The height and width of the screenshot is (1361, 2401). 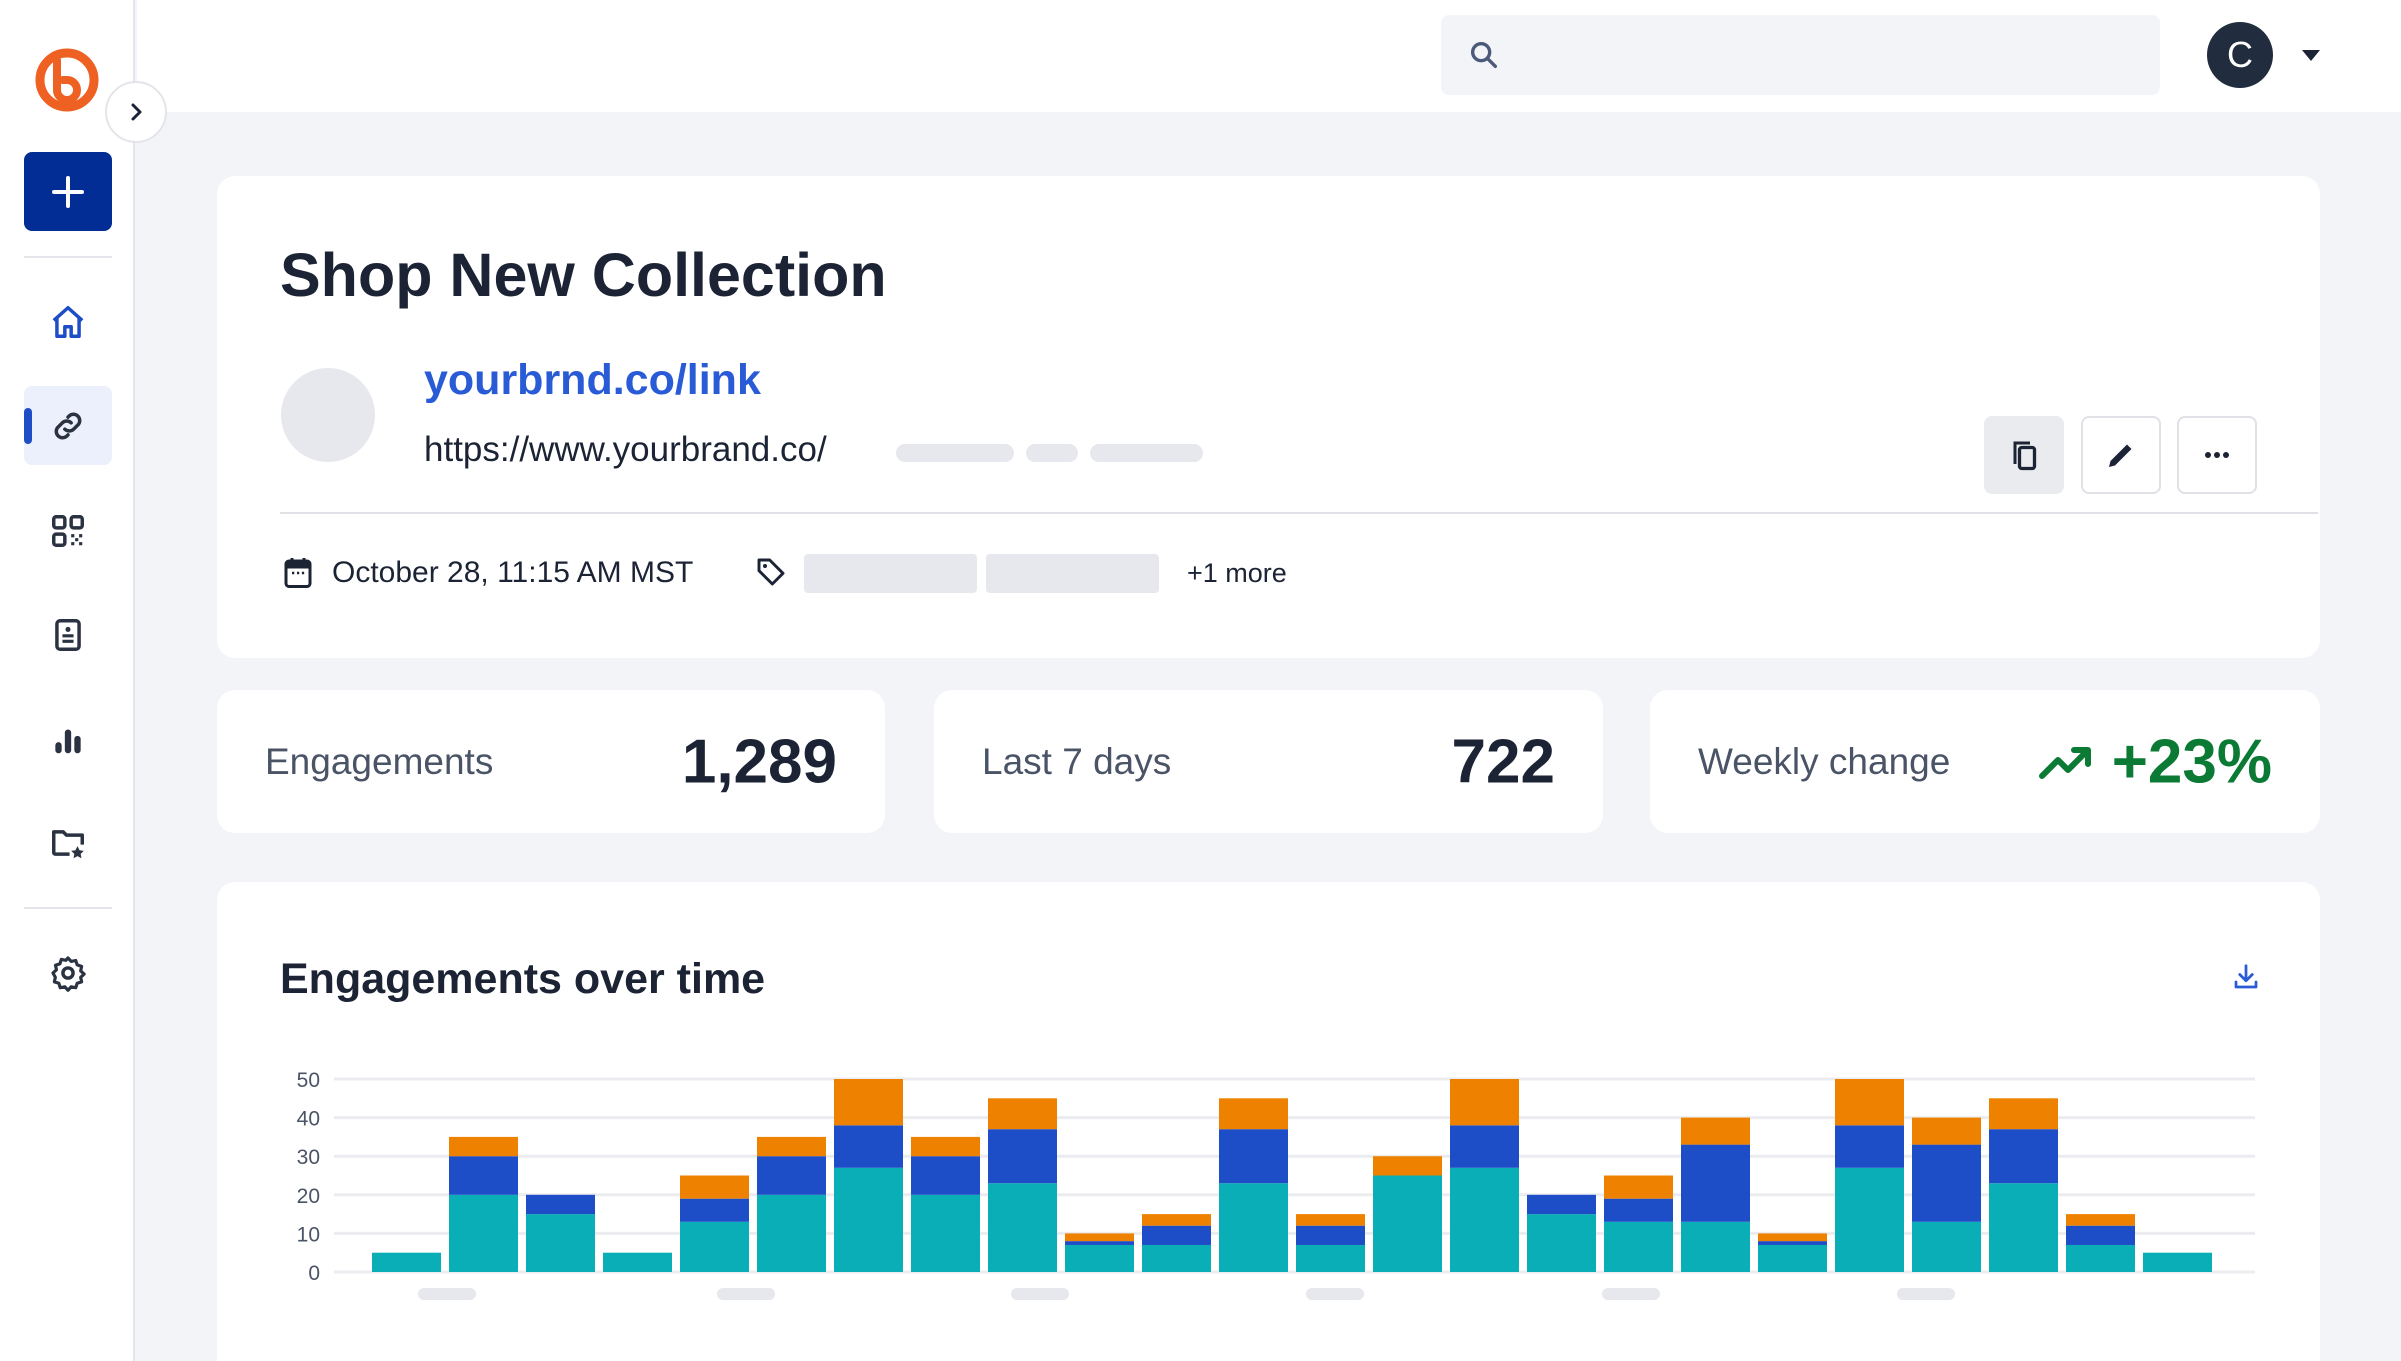 I want to click on more-tags-link: +1 more, so click(x=1237, y=573).